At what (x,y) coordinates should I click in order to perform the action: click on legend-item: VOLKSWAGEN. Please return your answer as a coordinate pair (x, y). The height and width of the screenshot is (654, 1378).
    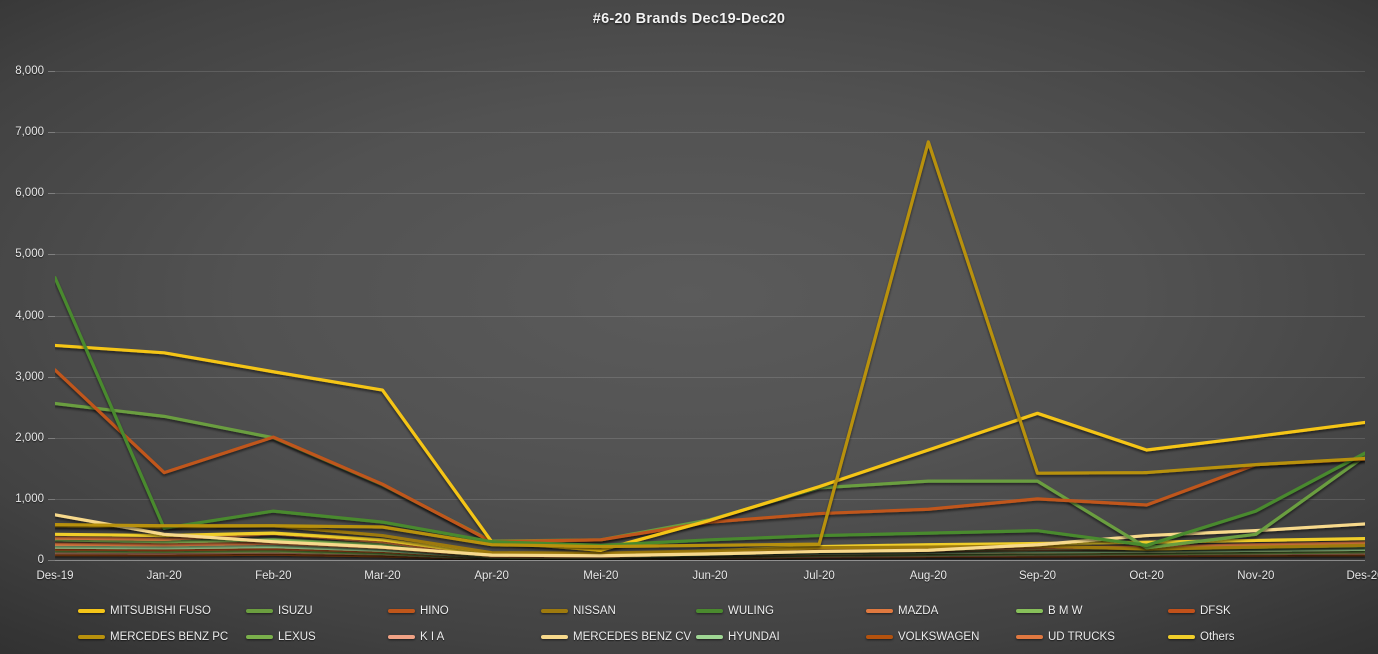
    Looking at the image, I should click on (922, 637).